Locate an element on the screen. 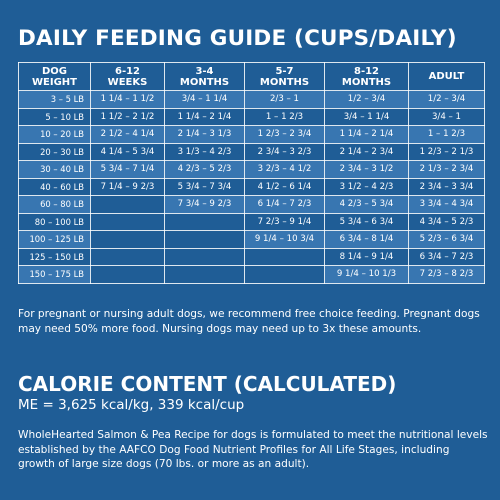 The image size is (500, 500). column-header-5-7-months: 5-7 MONTHS is located at coordinates (284, 76).